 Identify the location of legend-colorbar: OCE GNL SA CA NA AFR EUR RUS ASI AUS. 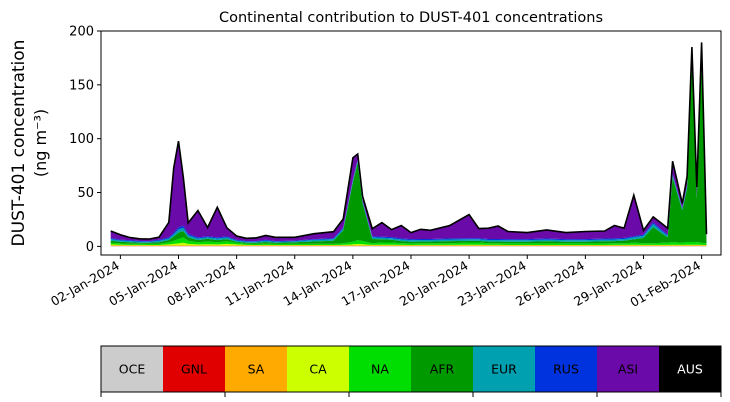
(411, 371).